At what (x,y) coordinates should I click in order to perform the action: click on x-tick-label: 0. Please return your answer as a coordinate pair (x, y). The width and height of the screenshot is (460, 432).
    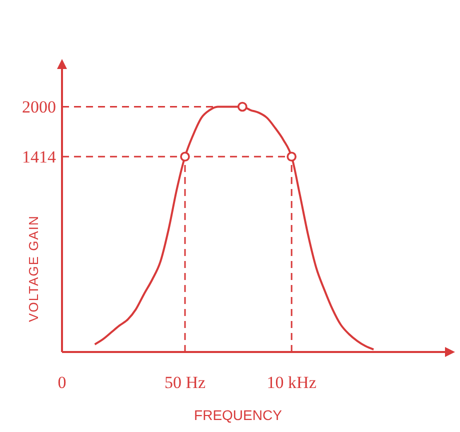
    Looking at the image, I should click on (62, 382).